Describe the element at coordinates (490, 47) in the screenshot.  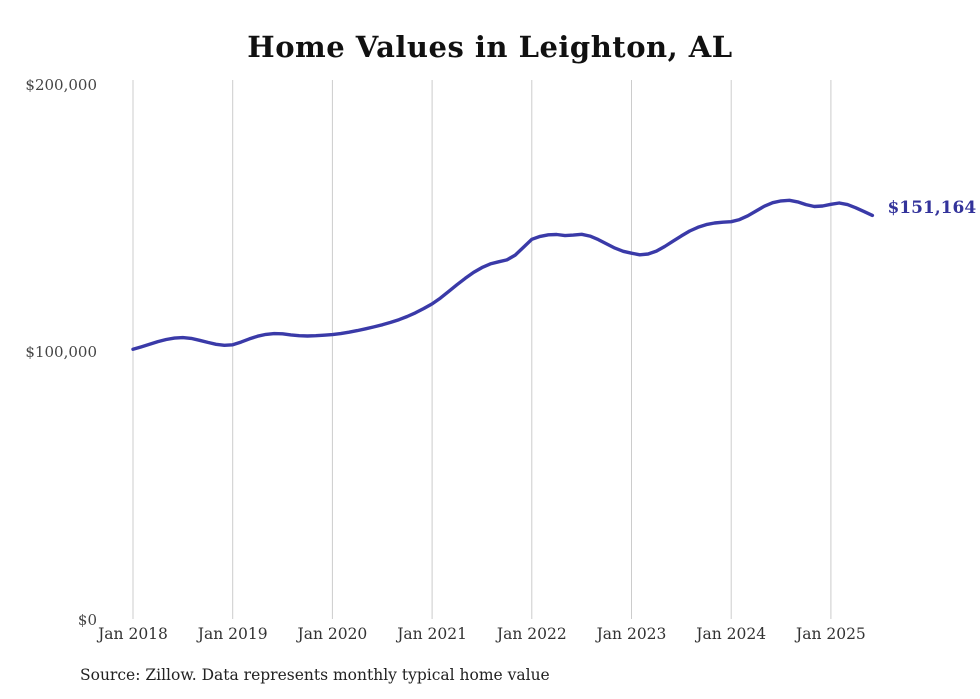
I see `chart-title: Home Values in Leighton, AL` at that location.